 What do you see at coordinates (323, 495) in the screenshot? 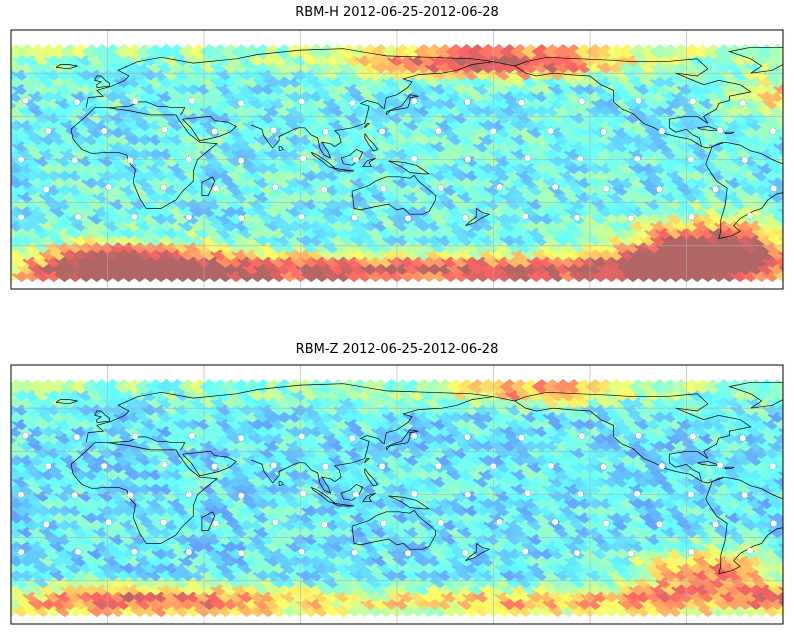
I see `coast-sumatra` at bounding box center [323, 495].